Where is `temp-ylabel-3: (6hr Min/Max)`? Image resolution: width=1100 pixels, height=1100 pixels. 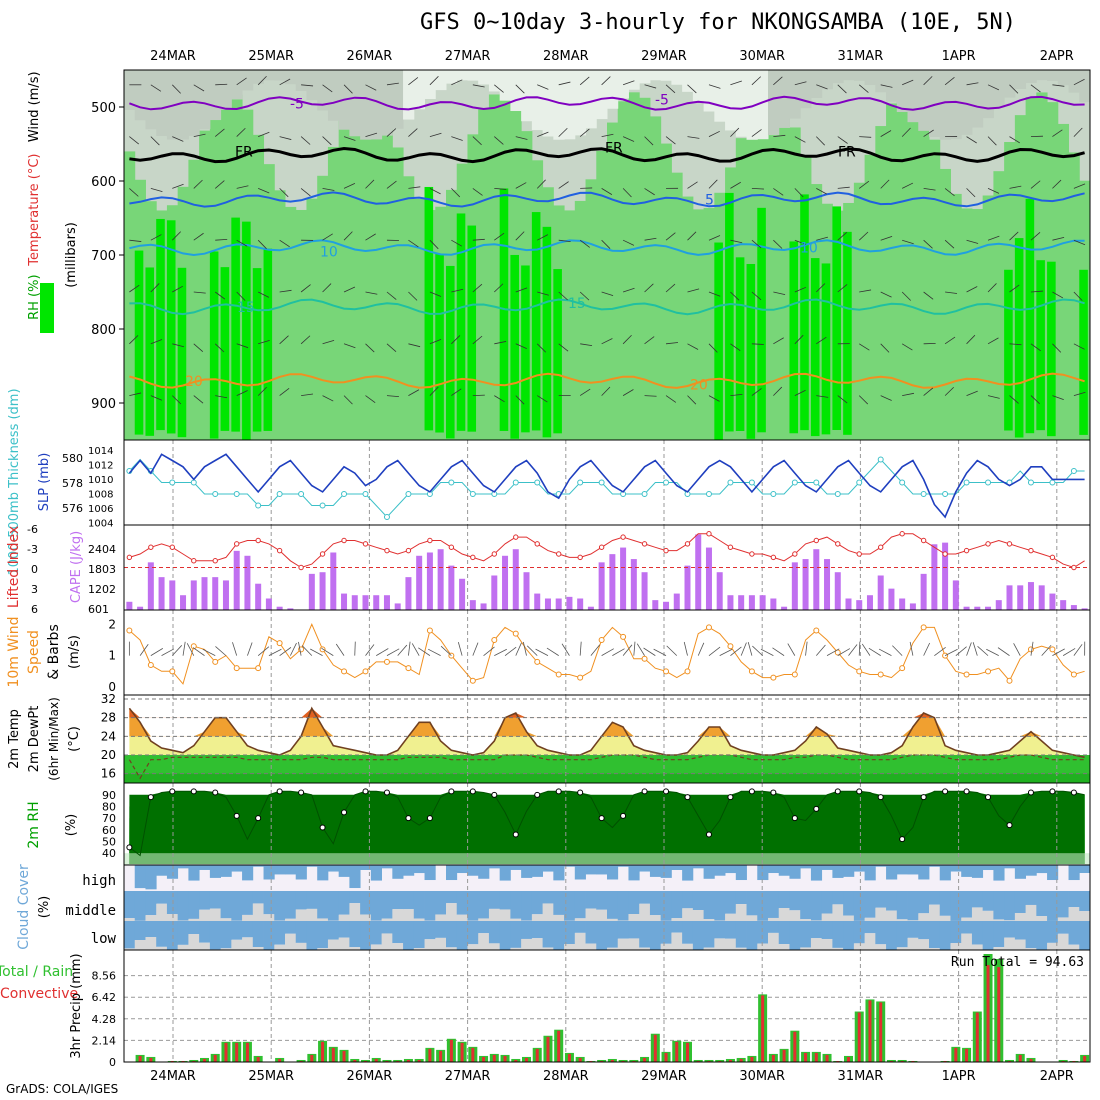 temp-ylabel-3: (6hr Min/Max) is located at coordinates (54, 739).